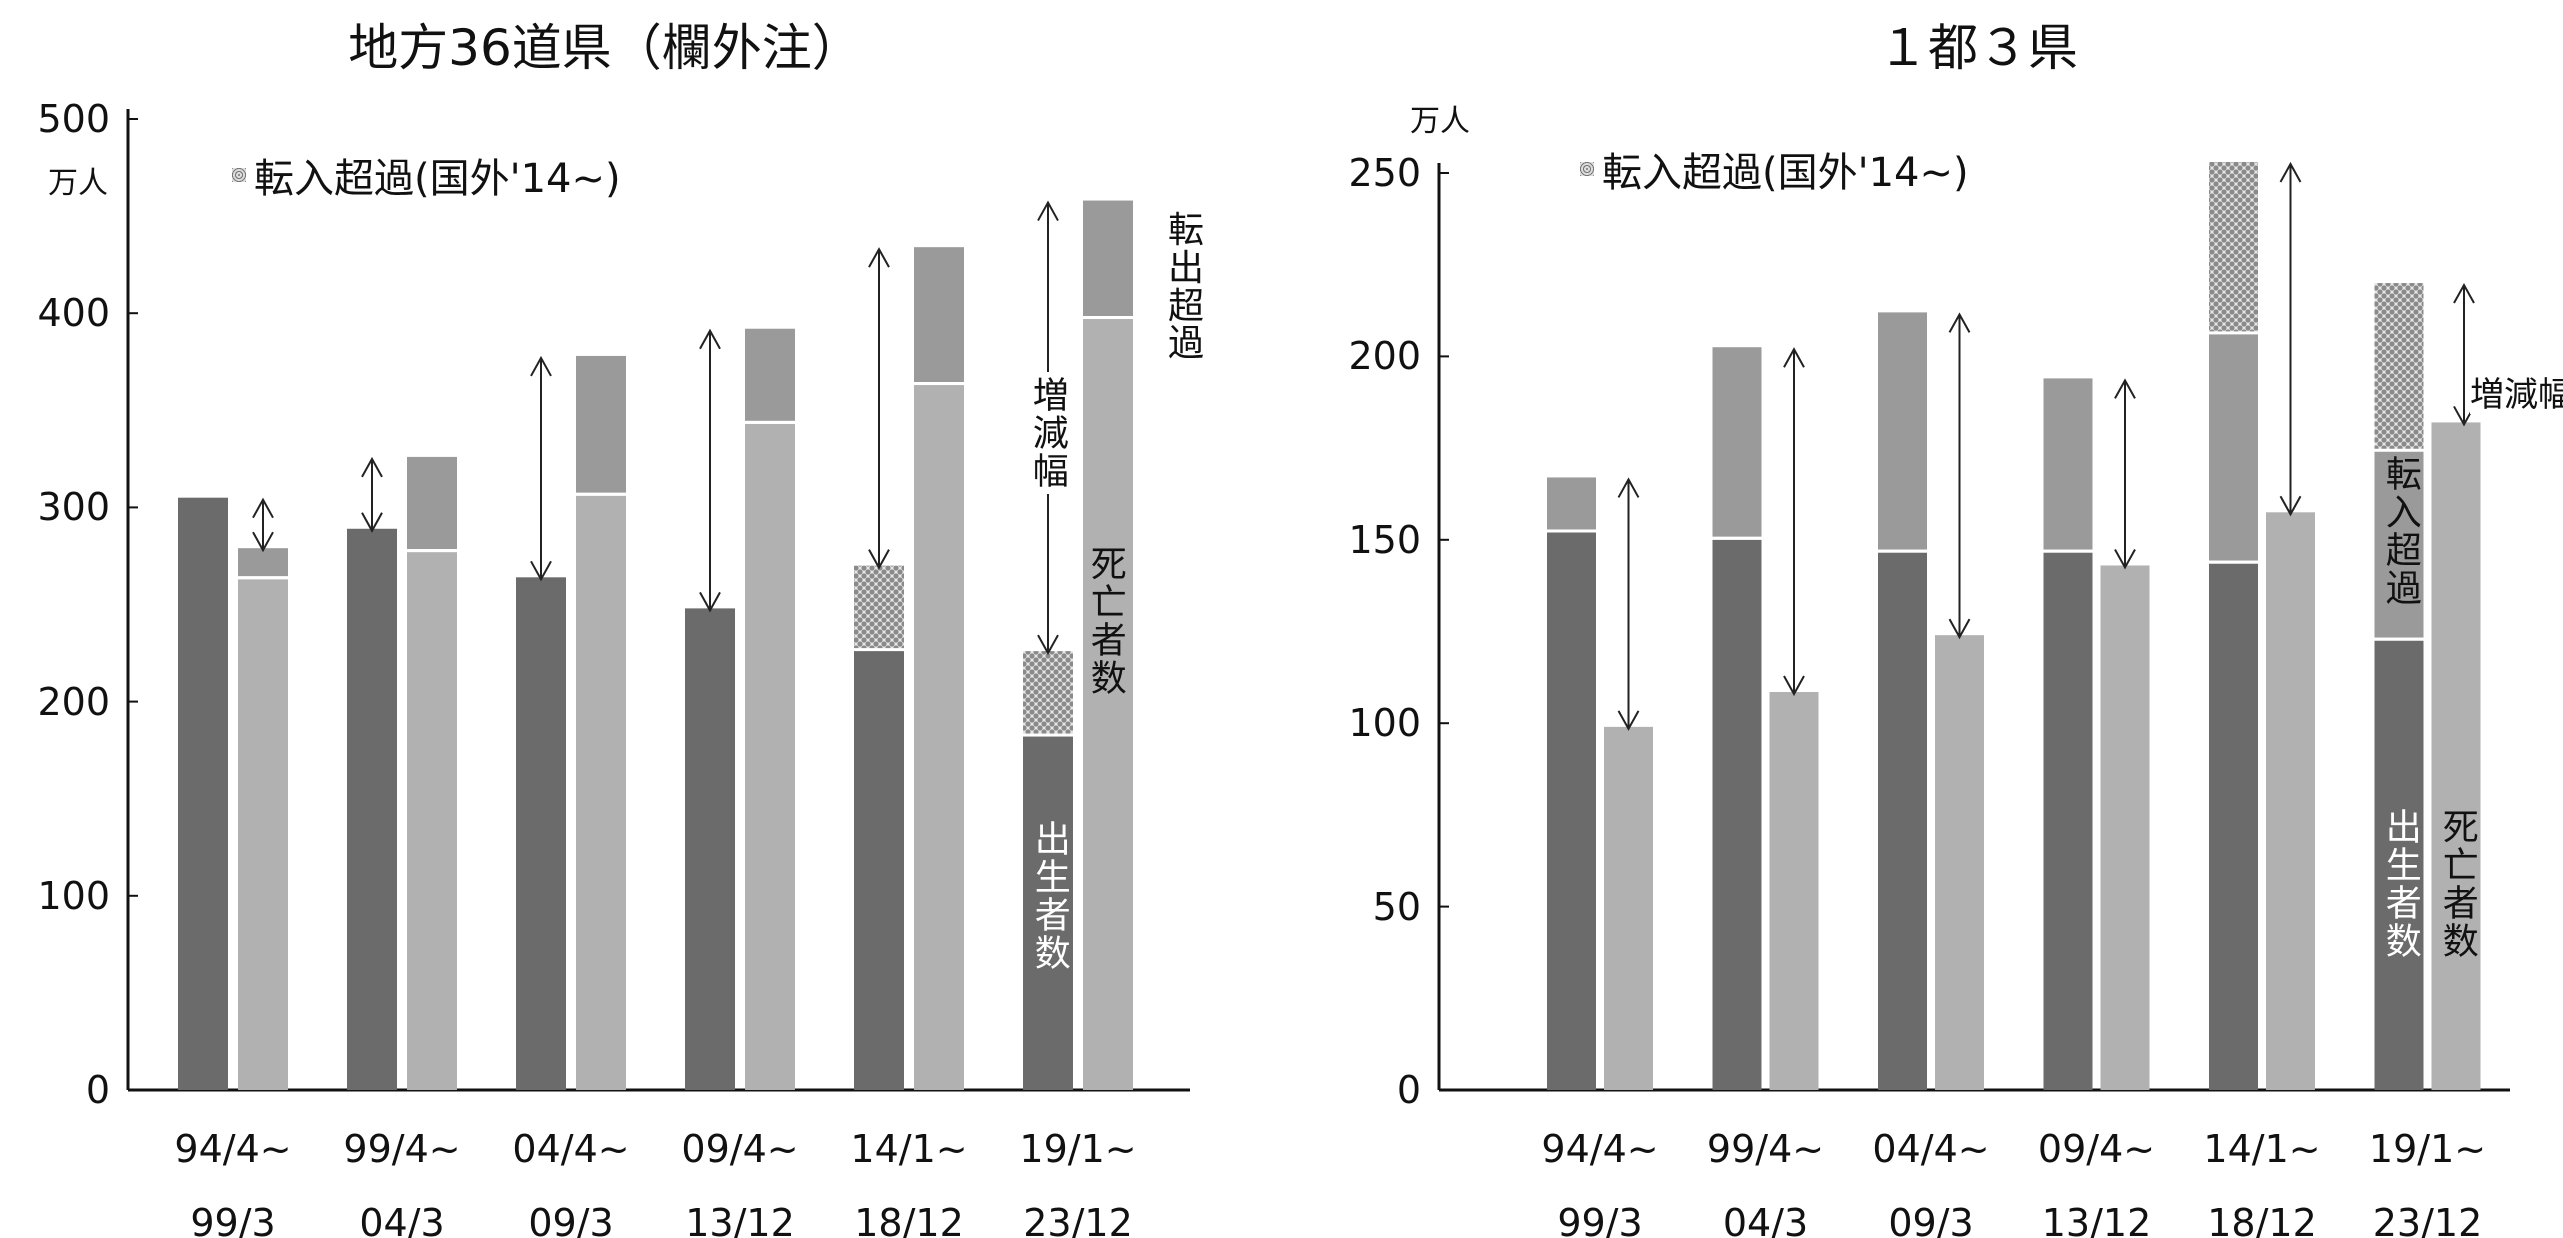 The height and width of the screenshot is (1238, 2563). Describe the element at coordinates (73, 119) in the screenshot. I see `y-tick-label: 500` at that location.